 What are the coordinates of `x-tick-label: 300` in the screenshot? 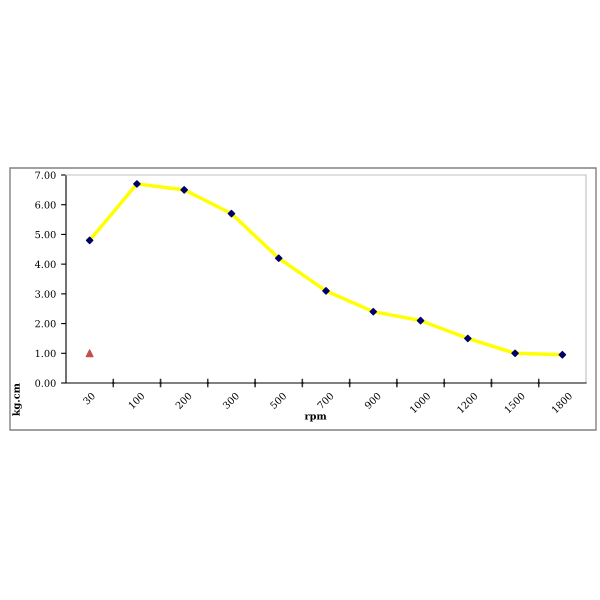 It's located at (231, 401).